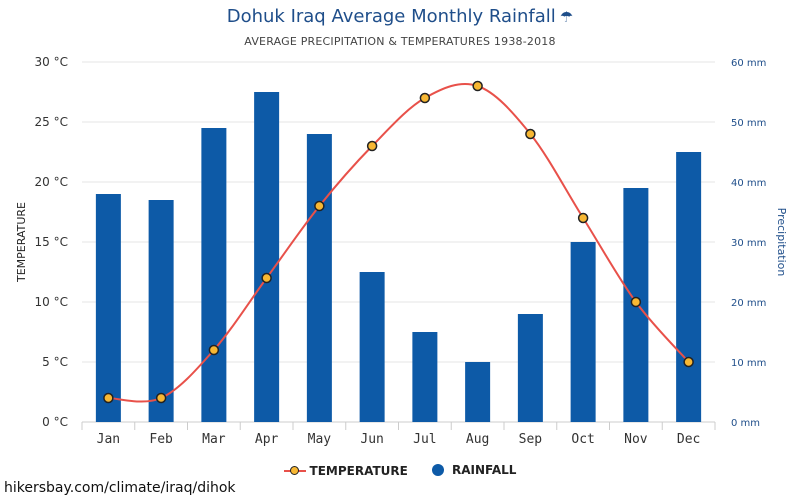  What do you see at coordinates (438, 470) in the screenshot?
I see `rainfall-legend-swatch` at bounding box center [438, 470].